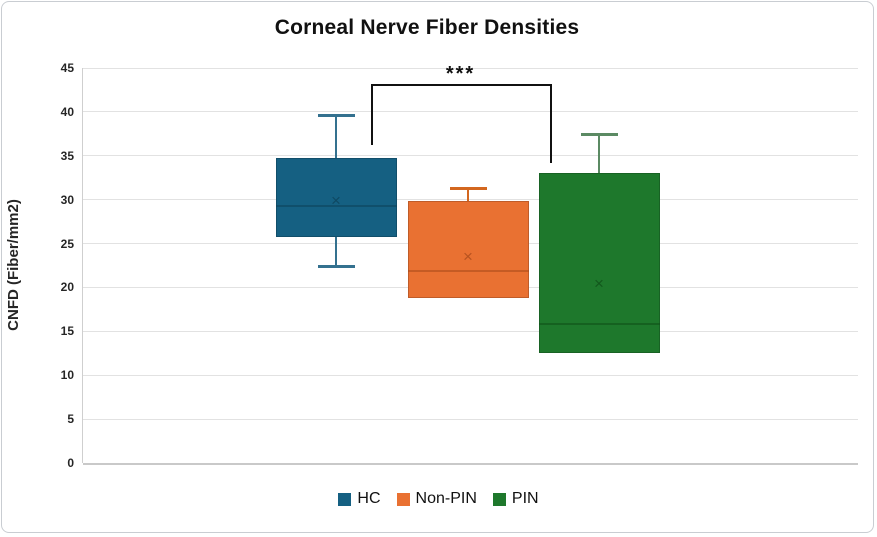 The width and height of the screenshot is (877, 537). Describe the element at coordinates (460, 73) in the screenshot. I see `significance-label: ***` at that location.